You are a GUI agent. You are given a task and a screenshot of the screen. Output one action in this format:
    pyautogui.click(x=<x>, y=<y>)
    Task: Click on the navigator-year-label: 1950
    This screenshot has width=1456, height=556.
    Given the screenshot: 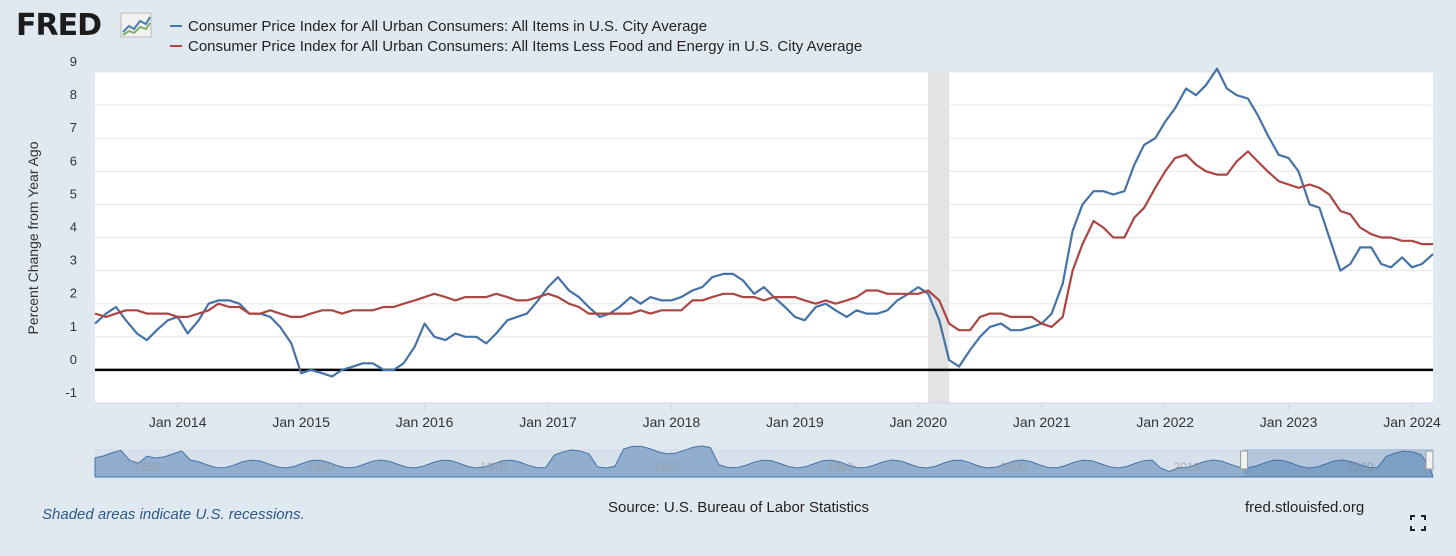 What is the action you would take?
    pyautogui.click(x=147, y=467)
    